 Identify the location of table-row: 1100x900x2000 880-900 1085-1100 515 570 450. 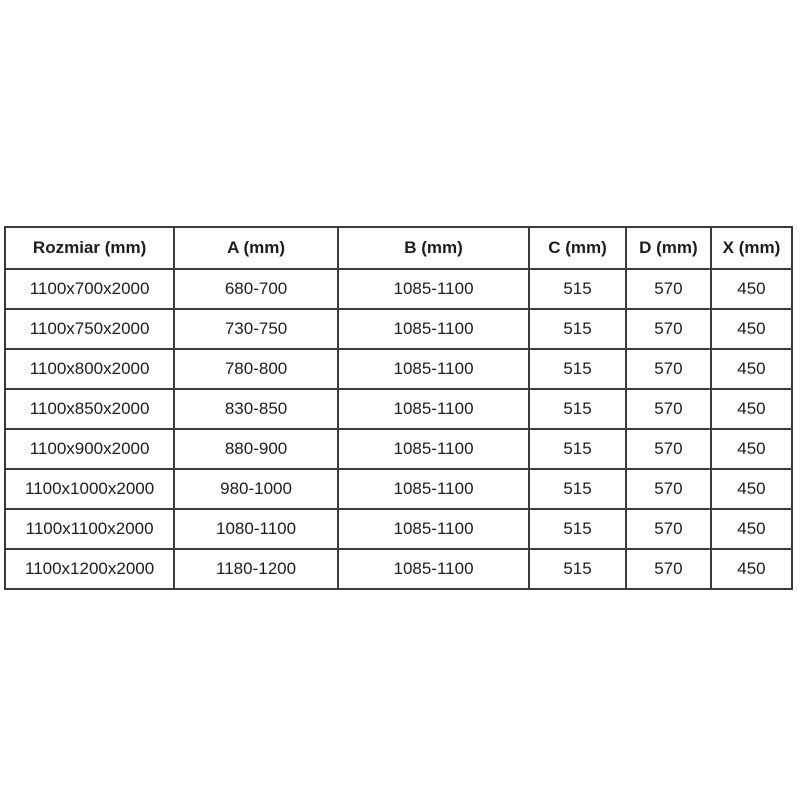
(398, 449).